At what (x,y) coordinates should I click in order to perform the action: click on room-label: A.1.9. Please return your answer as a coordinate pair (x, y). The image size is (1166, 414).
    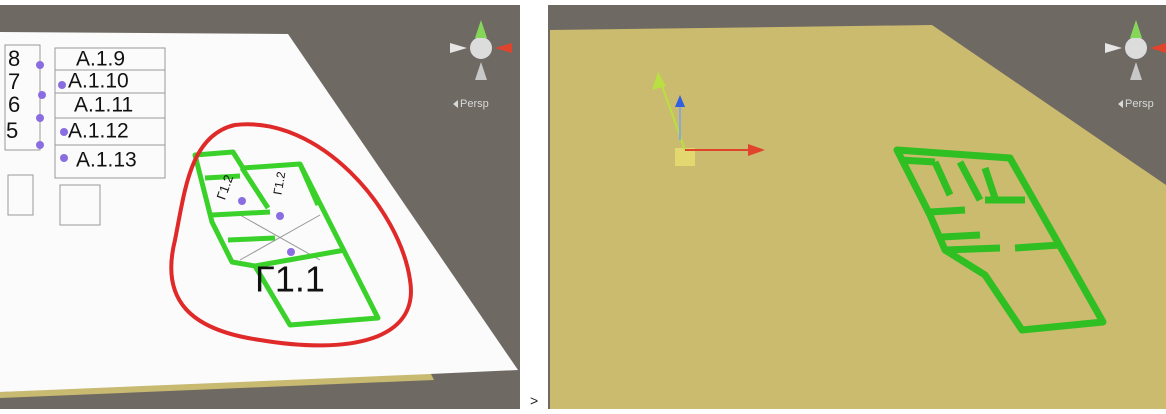
    Looking at the image, I should click on (100, 59).